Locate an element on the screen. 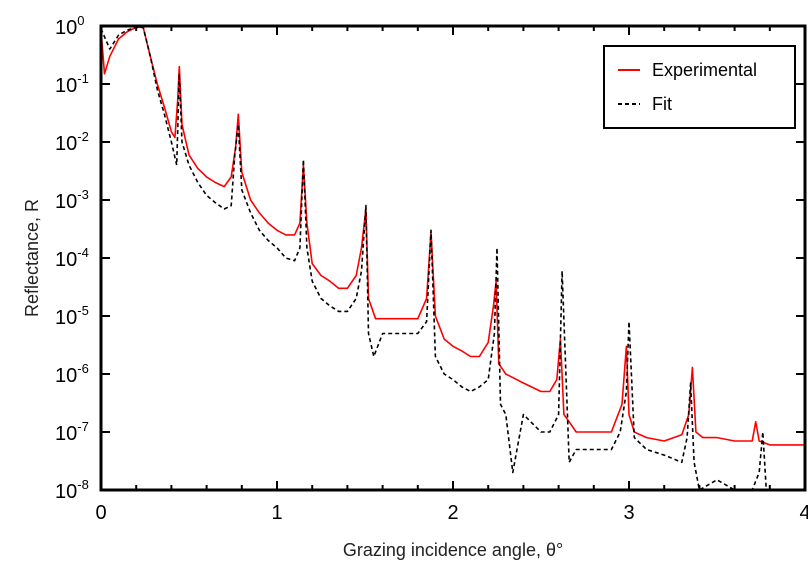 This screenshot has width=808, height=563. legend-box is located at coordinates (699, 87).